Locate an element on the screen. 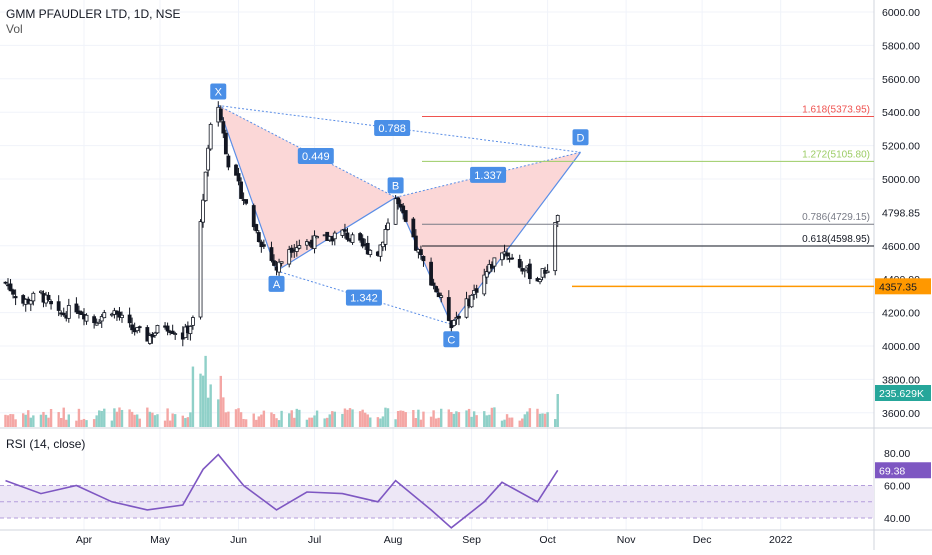 The width and height of the screenshot is (932, 555). time-axis-tick: Dec is located at coordinates (702, 540).